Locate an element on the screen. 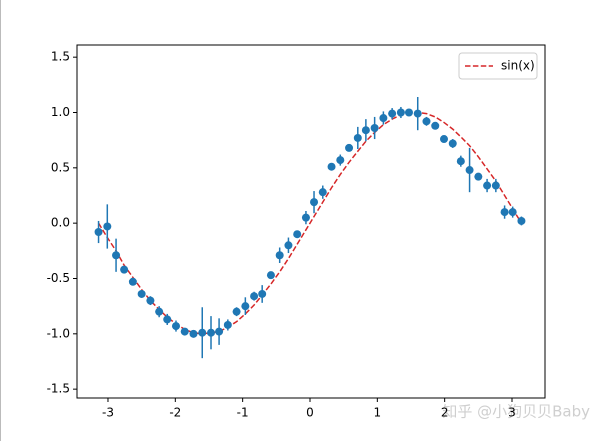 This screenshot has height=441, width=600. legend-box is located at coordinates (498, 66).